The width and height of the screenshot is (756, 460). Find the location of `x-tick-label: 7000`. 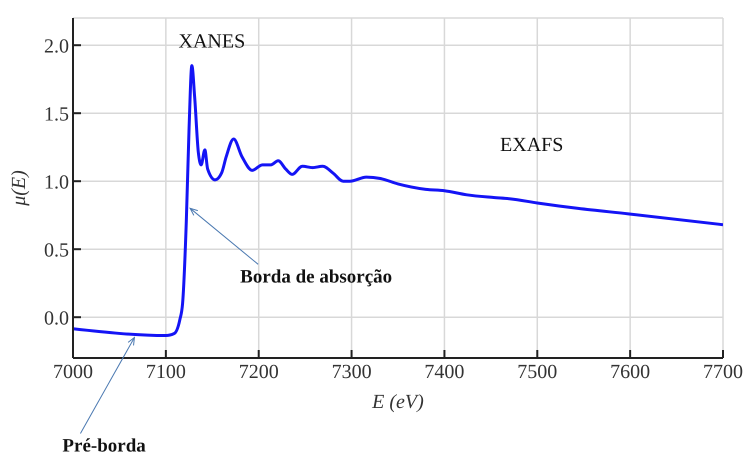

x-tick-label: 7000 is located at coordinates (73, 372).